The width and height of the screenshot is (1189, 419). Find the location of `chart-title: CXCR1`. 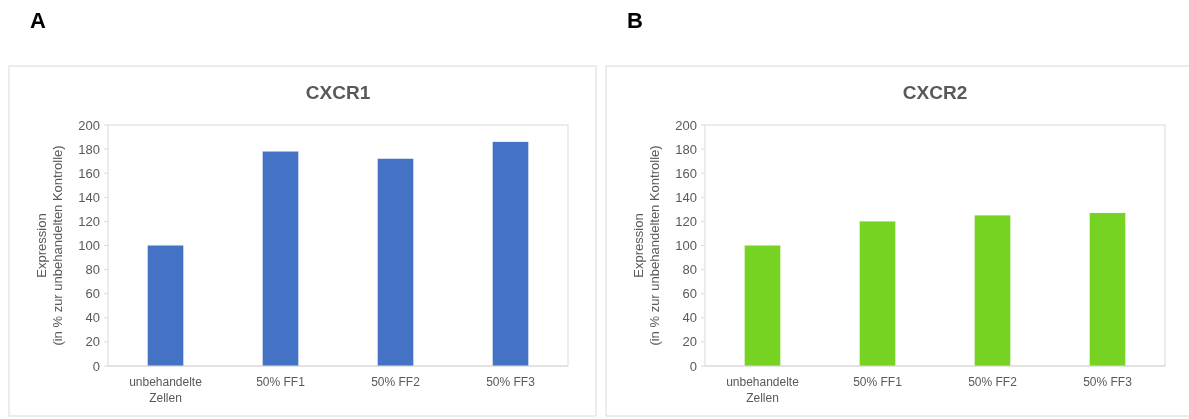

chart-title: CXCR1 is located at coordinates (338, 92).